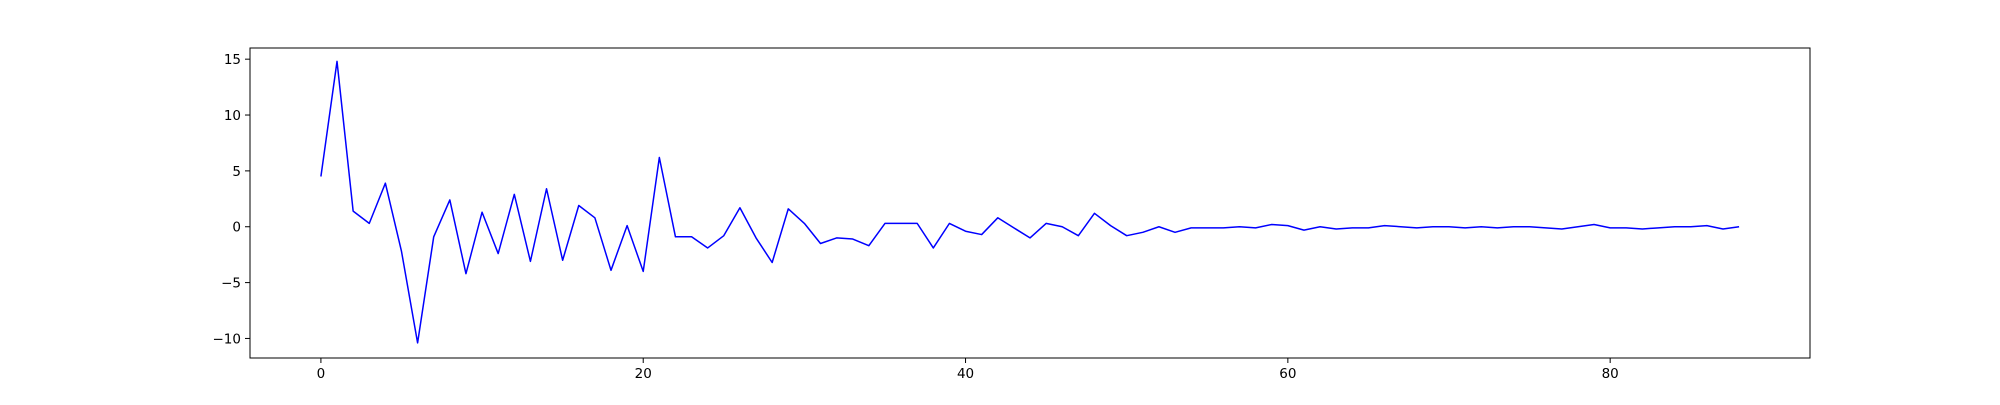 The height and width of the screenshot is (405, 2000). Describe the element at coordinates (236, 228) in the screenshot. I see `y-tick-label: 0` at that location.